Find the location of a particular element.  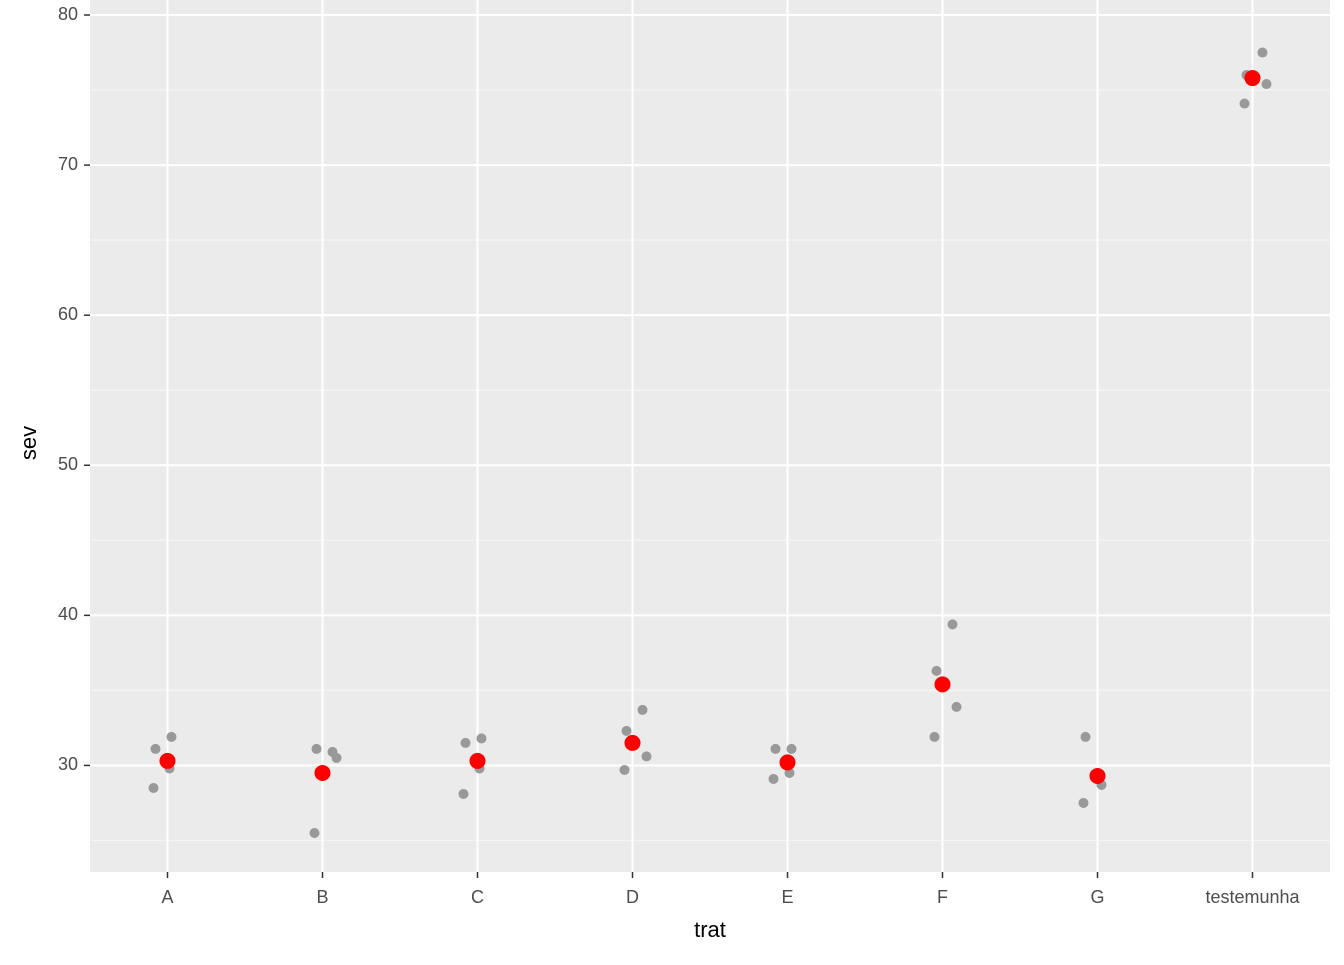

y-tick-label: 30 is located at coordinates (68, 764).